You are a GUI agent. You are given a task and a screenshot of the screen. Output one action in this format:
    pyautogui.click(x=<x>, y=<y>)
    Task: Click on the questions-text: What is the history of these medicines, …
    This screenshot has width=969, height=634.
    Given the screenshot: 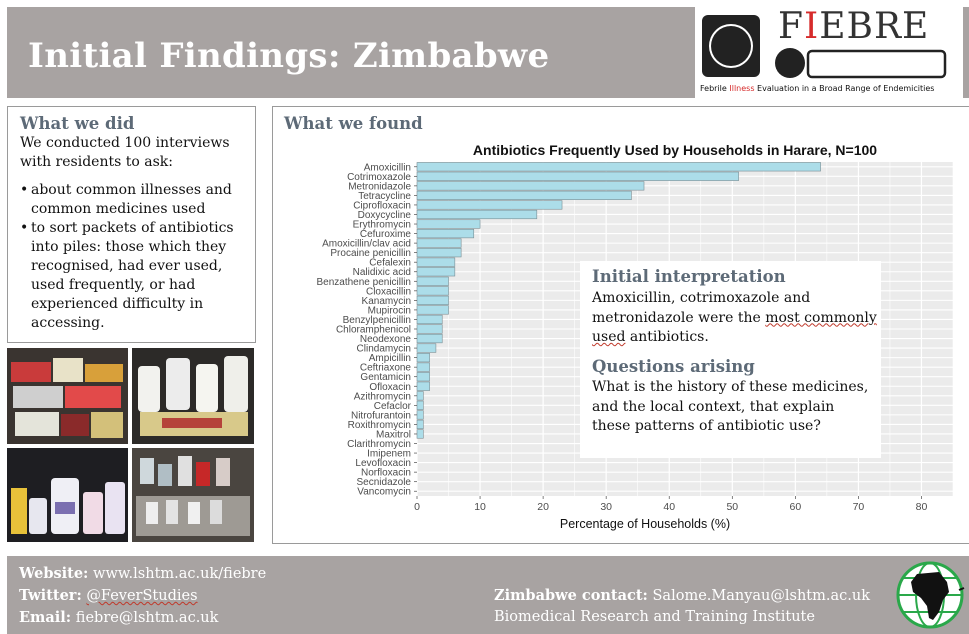 What is the action you would take?
    pyautogui.click(x=730, y=406)
    